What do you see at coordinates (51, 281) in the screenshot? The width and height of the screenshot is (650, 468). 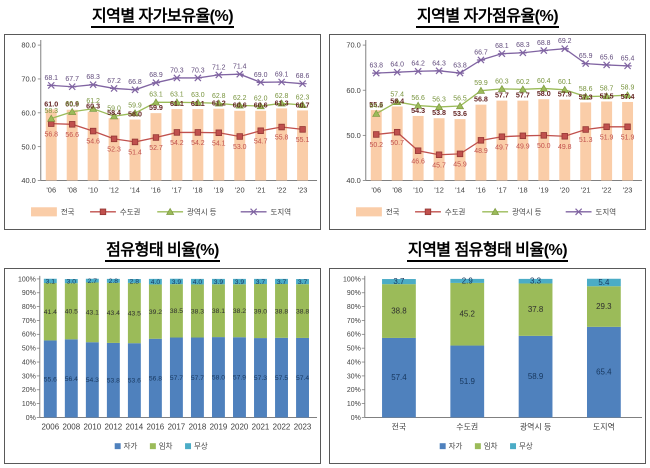 I see `svg-text: 3.1` at bounding box center [51, 281].